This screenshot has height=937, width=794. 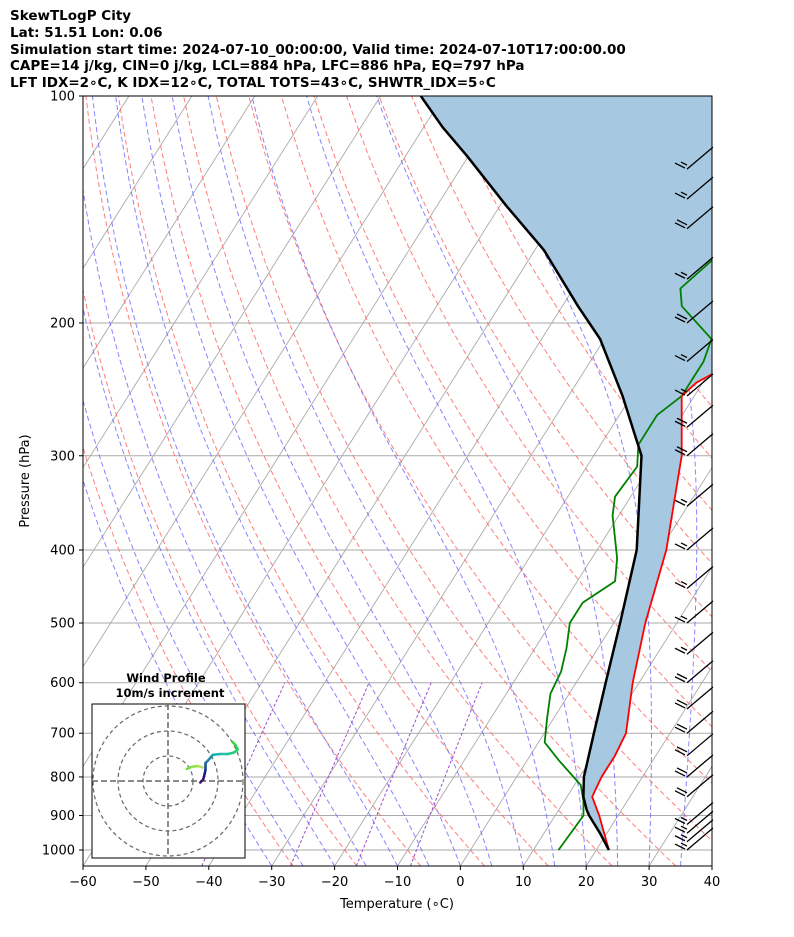 I want to click on x-tick-label: 30, so click(x=649, y=882).